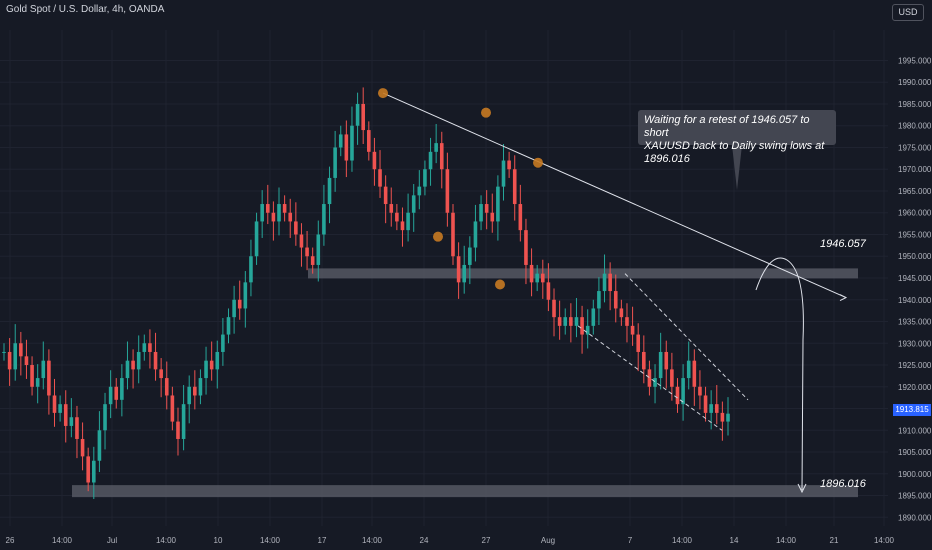 This screenshot has height=550, width=932. What do you see at coordinates (834, 540) in the screenshot?
I see `time-tick-label: 21` at bounding box center [834, 540].